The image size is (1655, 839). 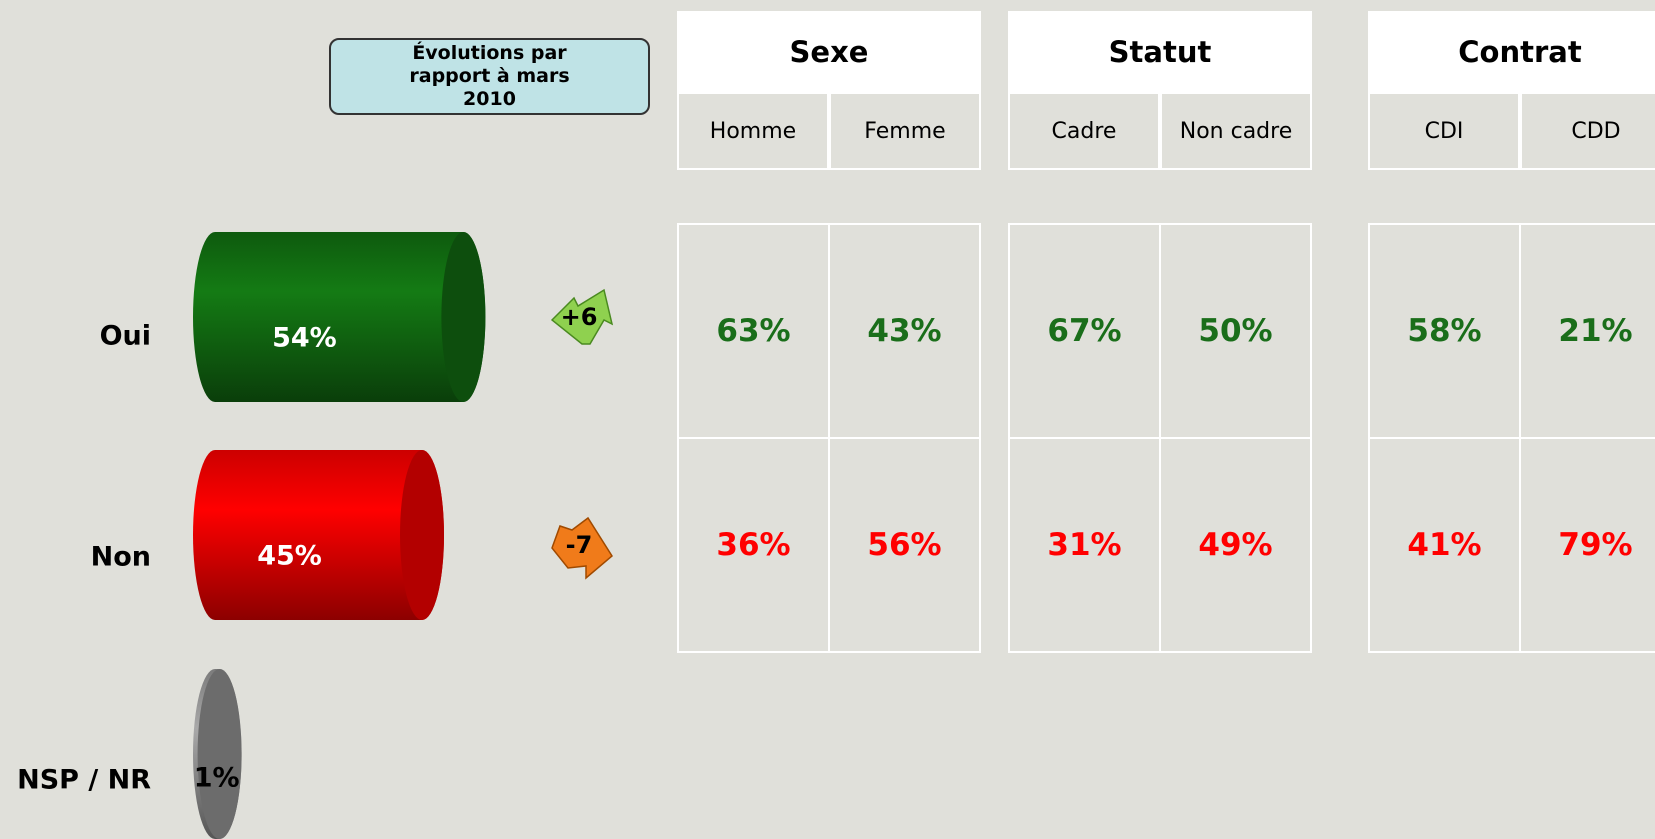 I want to click on table-row: 58% 21%, so click(x=1512, y=331).